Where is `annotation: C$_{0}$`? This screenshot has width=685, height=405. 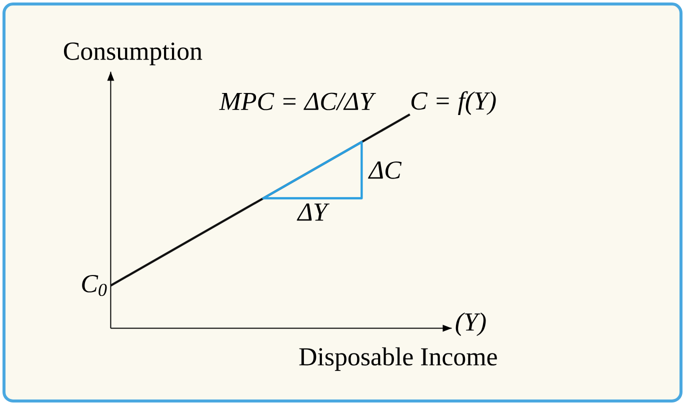
annotation: C$_{0}$ is located at coordinates (94, 285).